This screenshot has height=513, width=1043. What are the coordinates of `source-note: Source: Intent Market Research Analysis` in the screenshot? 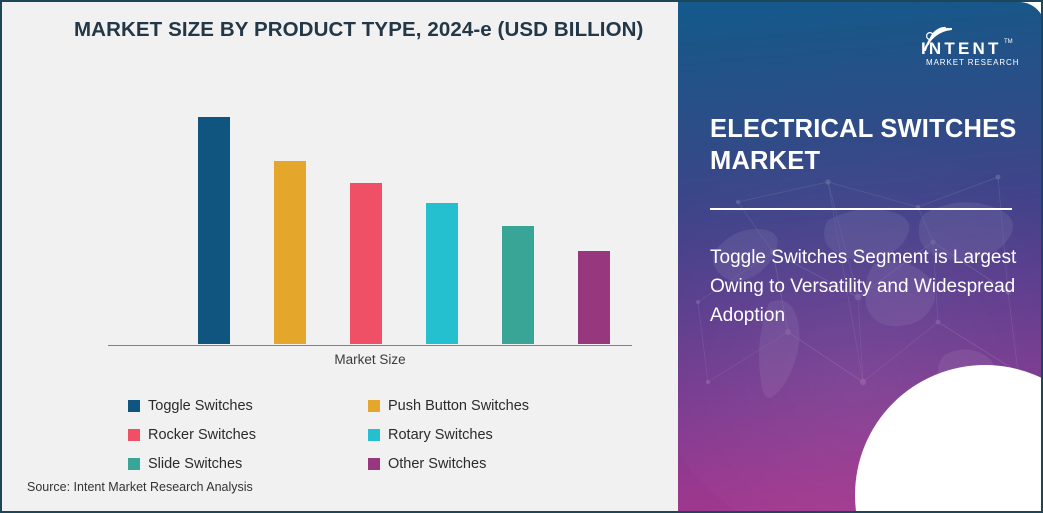 It's located at (140, 487).